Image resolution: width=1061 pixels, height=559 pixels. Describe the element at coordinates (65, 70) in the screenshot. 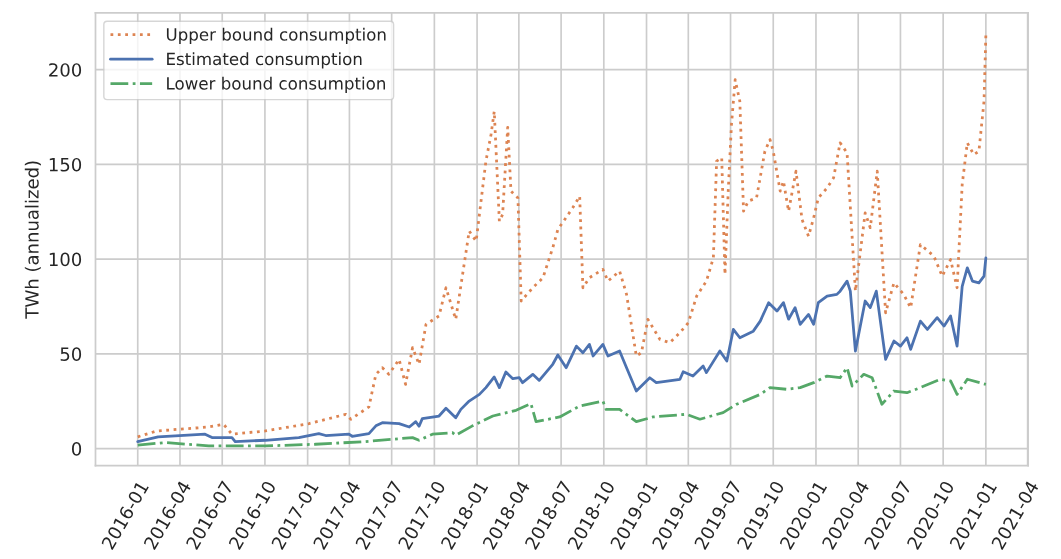

I see `y-tick-label: 200` at that location.